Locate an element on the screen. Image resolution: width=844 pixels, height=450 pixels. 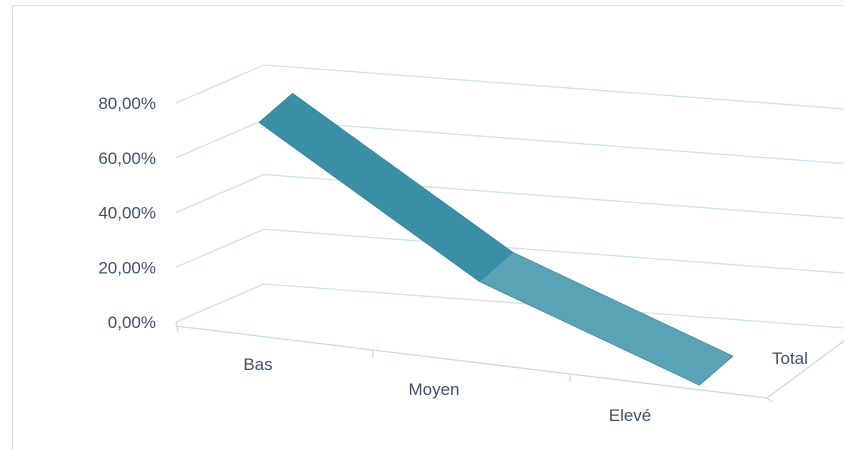
y-tick-label: 60,00% is located at coordinates (127, 158).